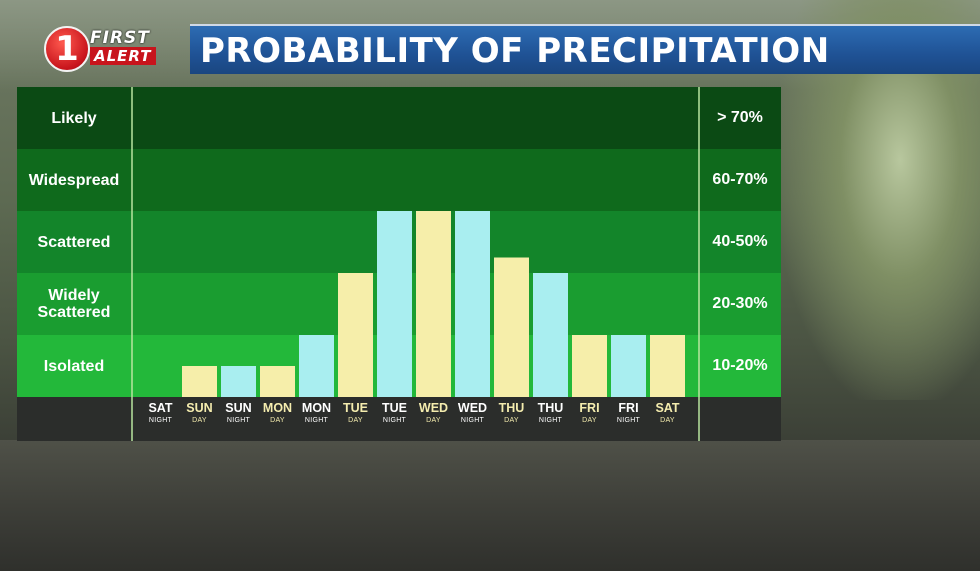 The height and width of the screenshot is (571, 980). I want to click on bar-sat-day, so click(667, 366).